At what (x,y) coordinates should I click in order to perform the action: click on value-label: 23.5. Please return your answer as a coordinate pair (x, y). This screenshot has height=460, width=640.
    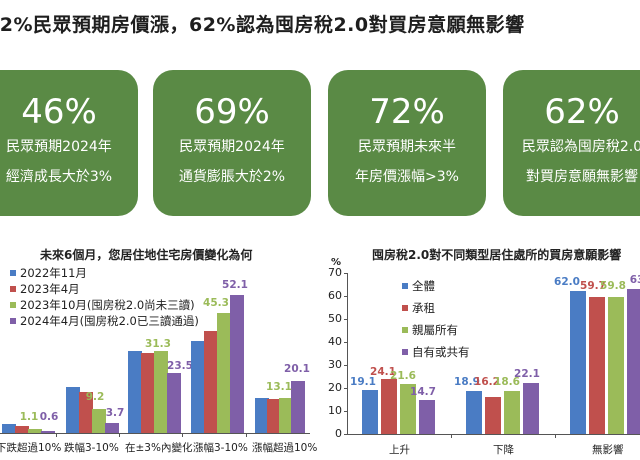
    Looking at the image, I should click on (180, 366).